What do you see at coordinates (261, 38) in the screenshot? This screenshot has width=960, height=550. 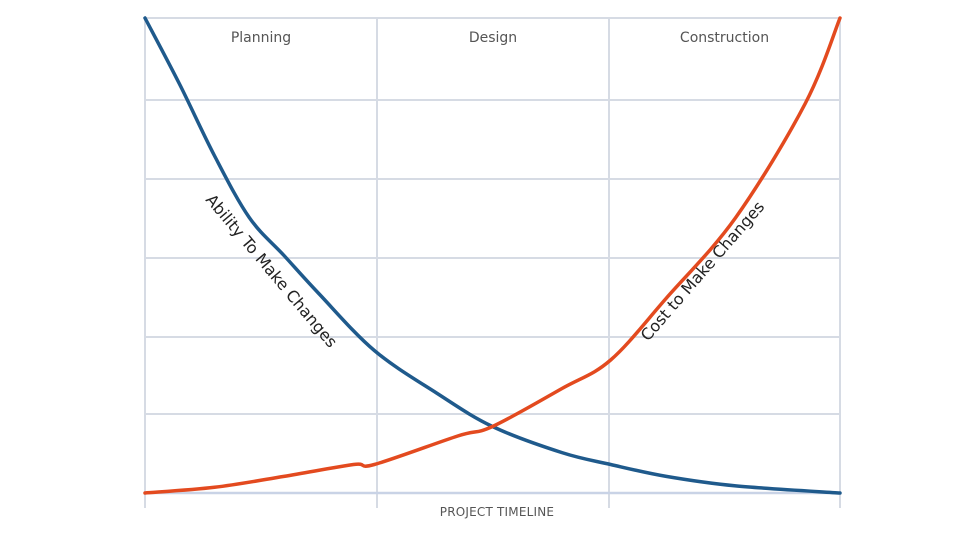 I see `phase-label-planning: Planning` at bounding box center [261, 38].